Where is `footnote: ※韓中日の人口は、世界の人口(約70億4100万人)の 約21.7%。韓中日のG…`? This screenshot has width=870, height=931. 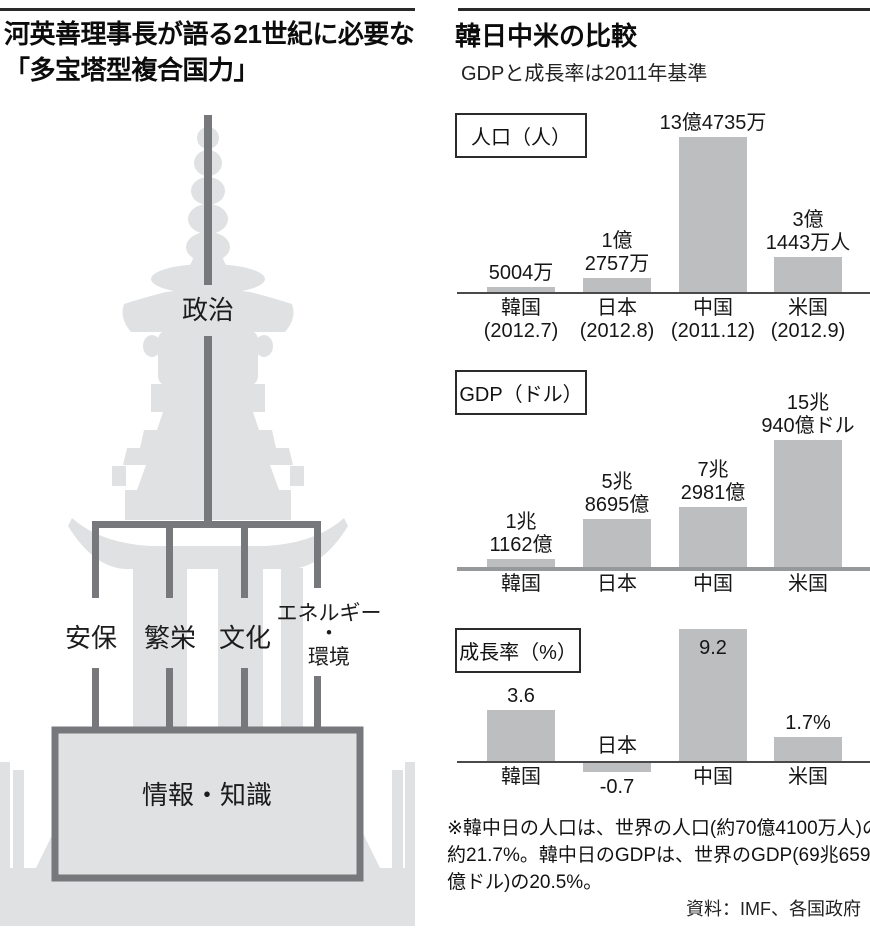
footnote: ※韓中日の人口は、世界の人口(約70億4100万人)の 約21.7%。韓中日のG… is located at coordinates (658, 855).